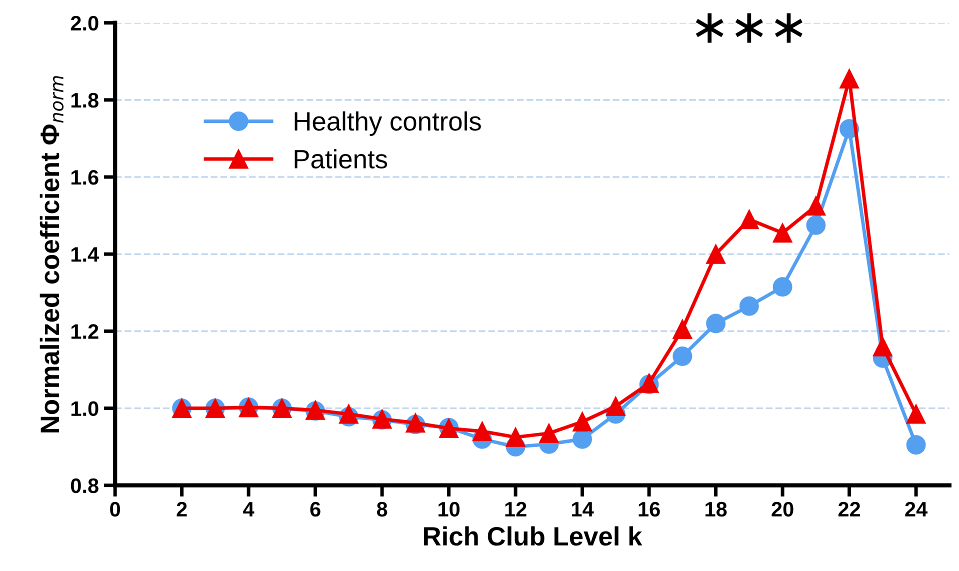  I want to click on x-tick-label: 22, so click(849, 509).